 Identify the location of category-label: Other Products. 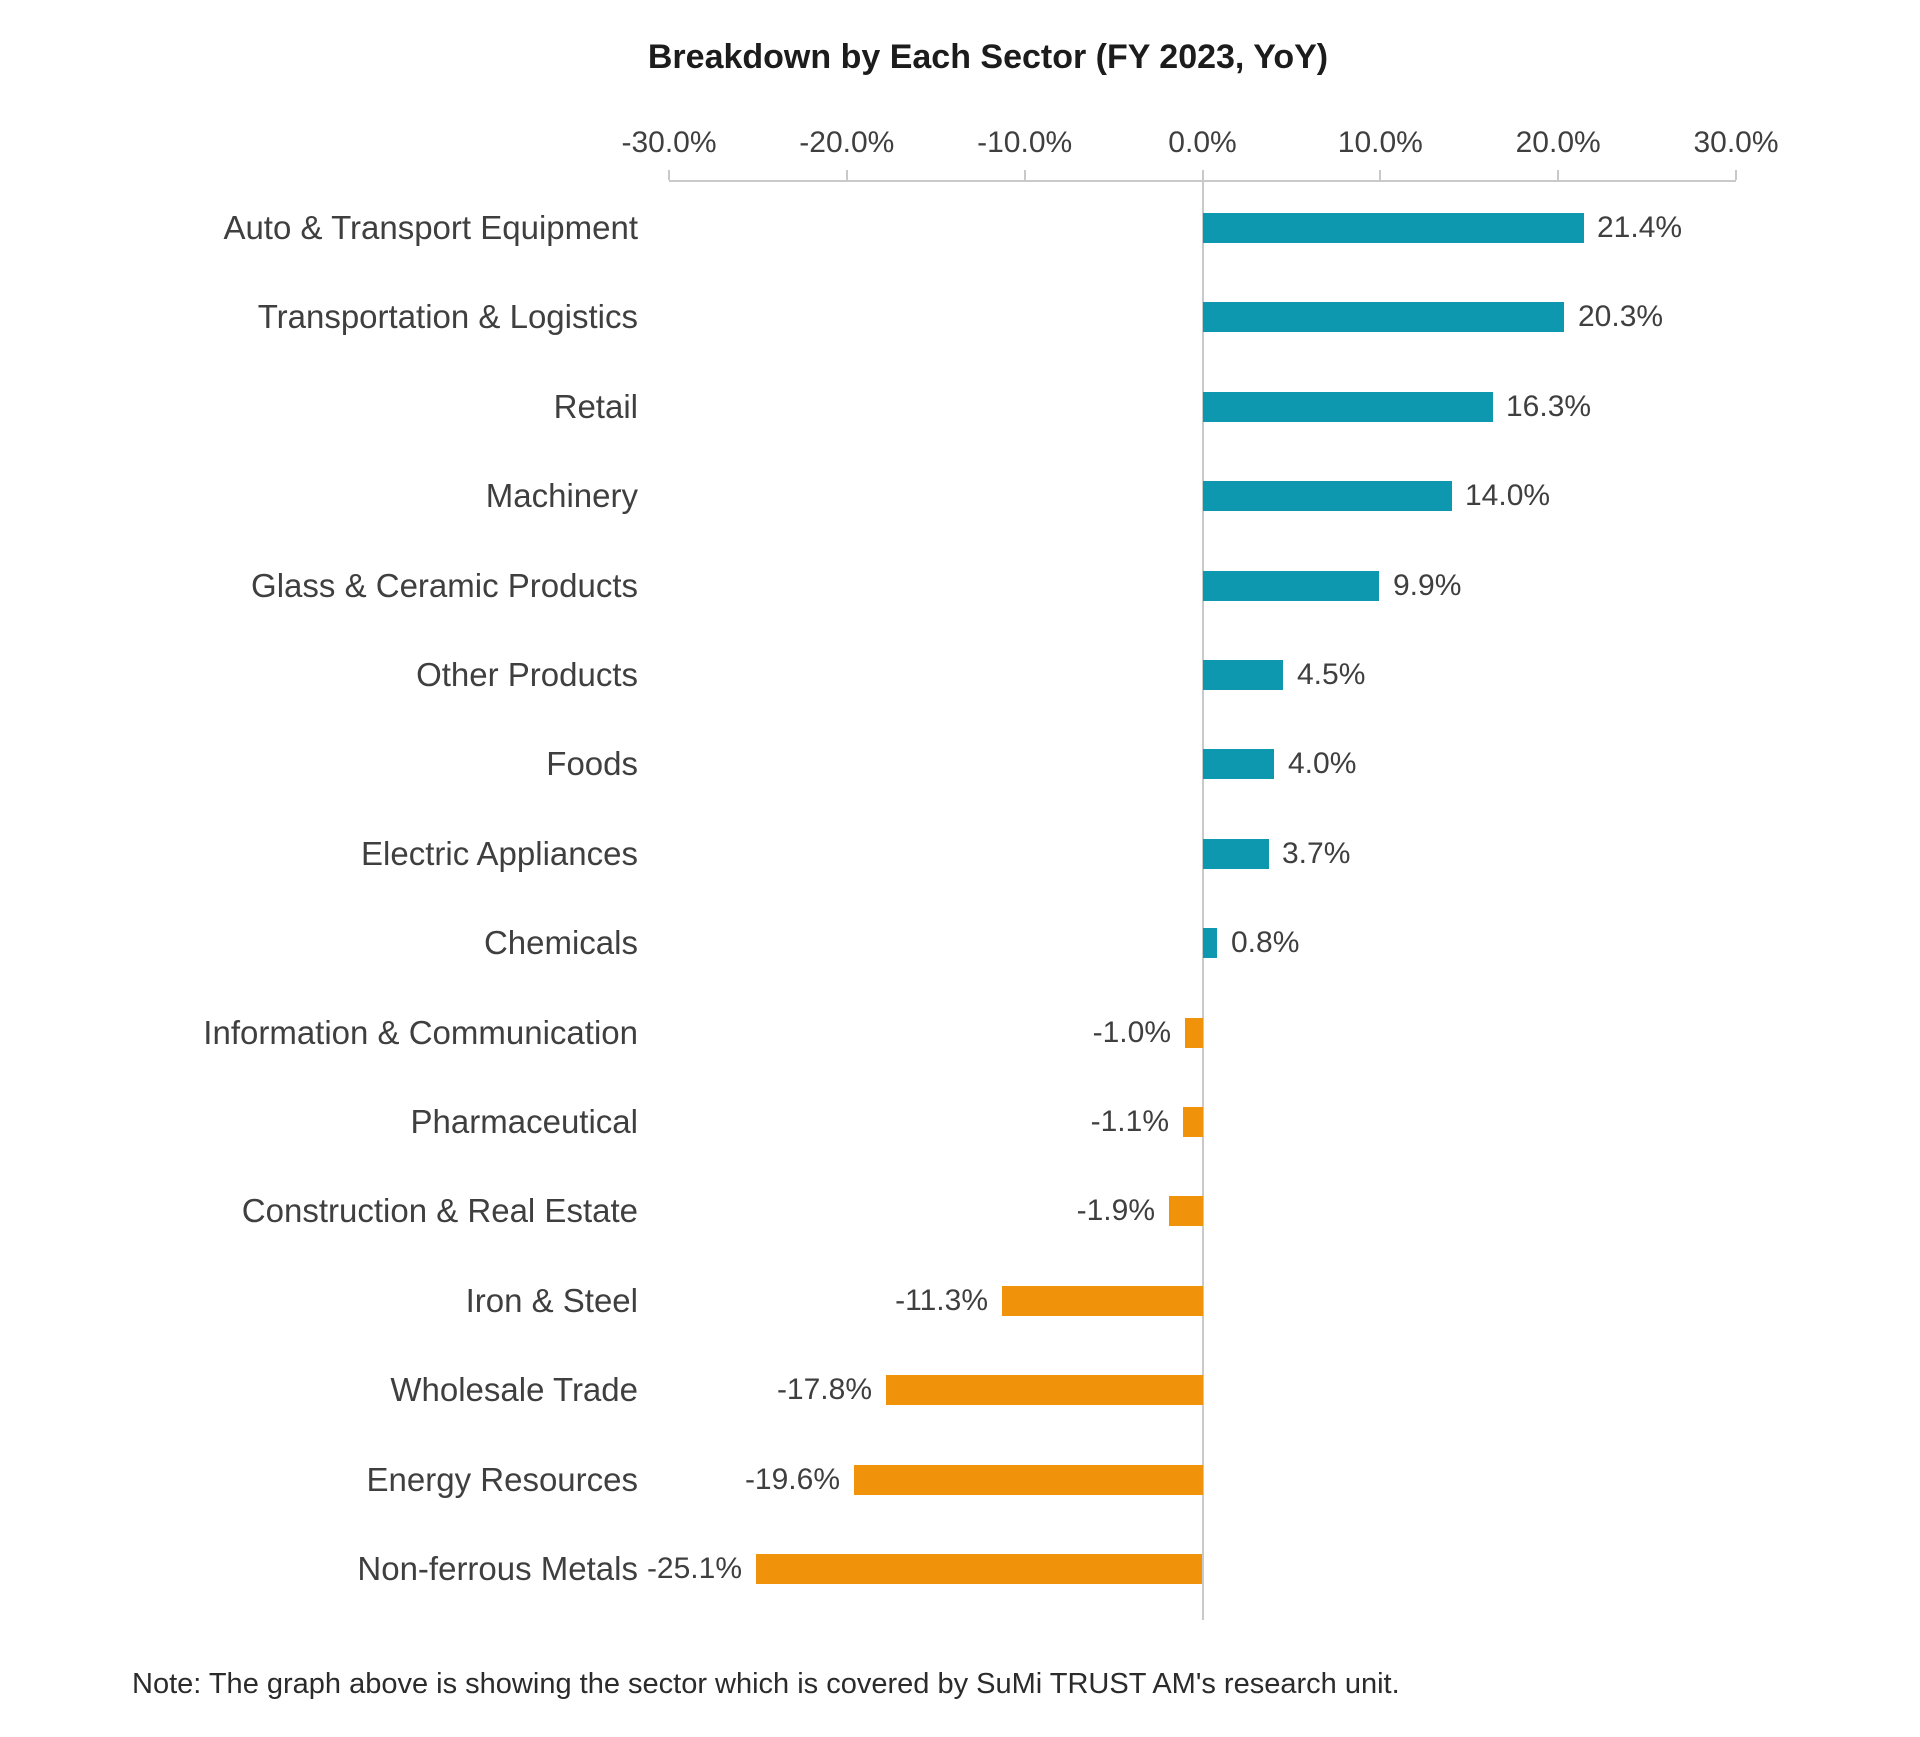
(527, 674).